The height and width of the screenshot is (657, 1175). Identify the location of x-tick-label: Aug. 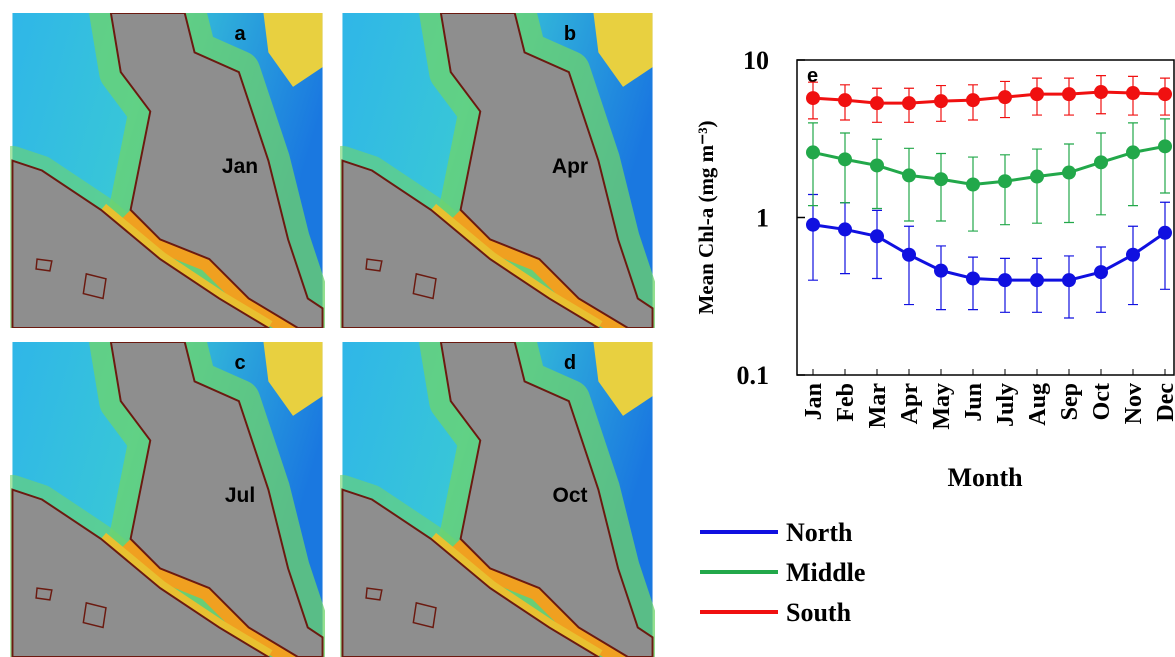
(1038, 404).